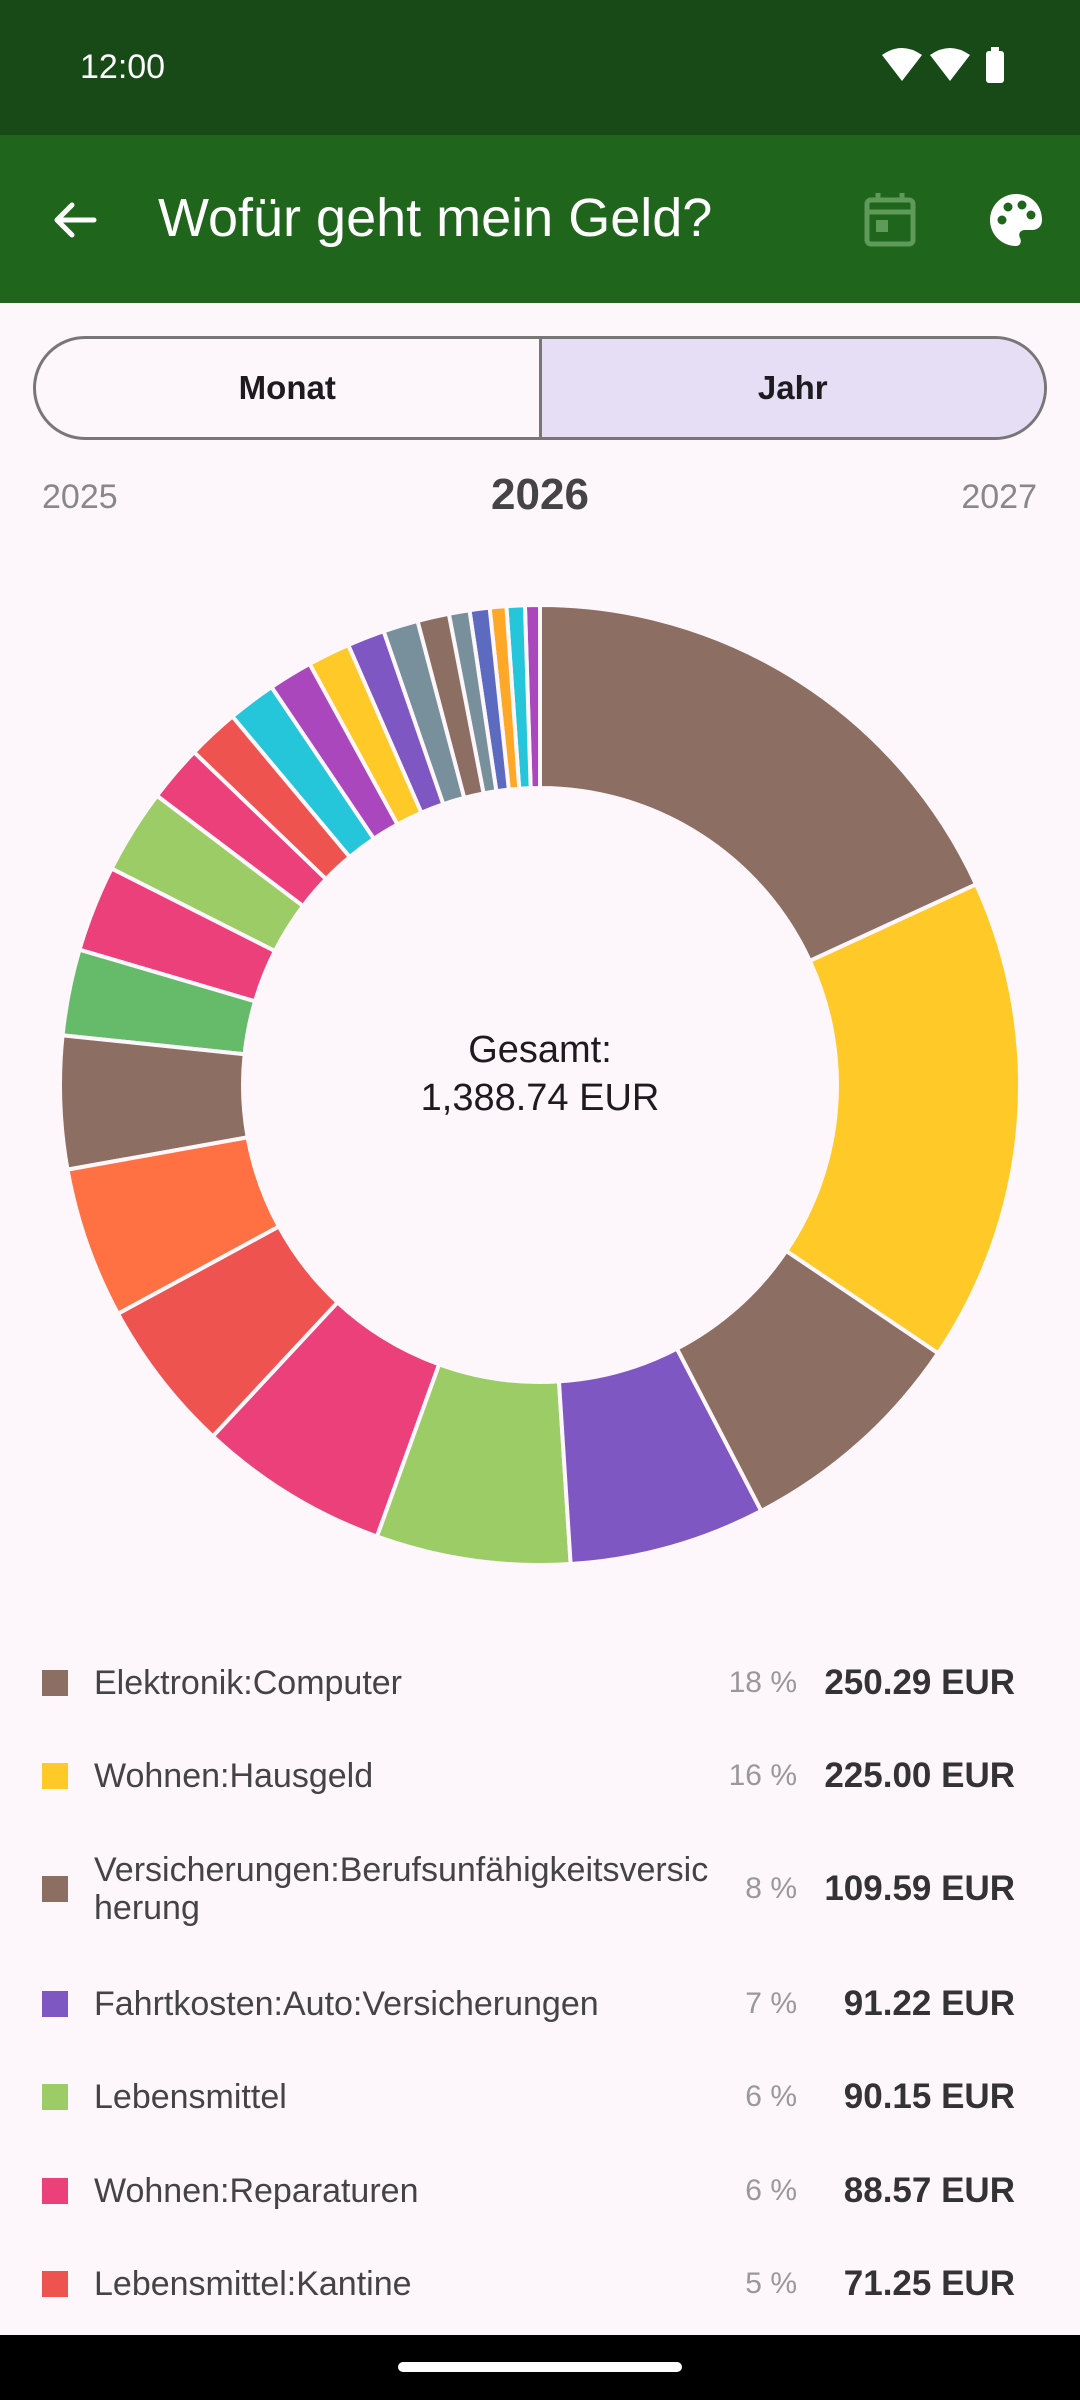 Image resolution: width=1080 pixels, height=2400 pixels. What do you see at coordinates (999, 497) in the screenshot?
I see `next-year: 2027` at bounding box center [999, 497].